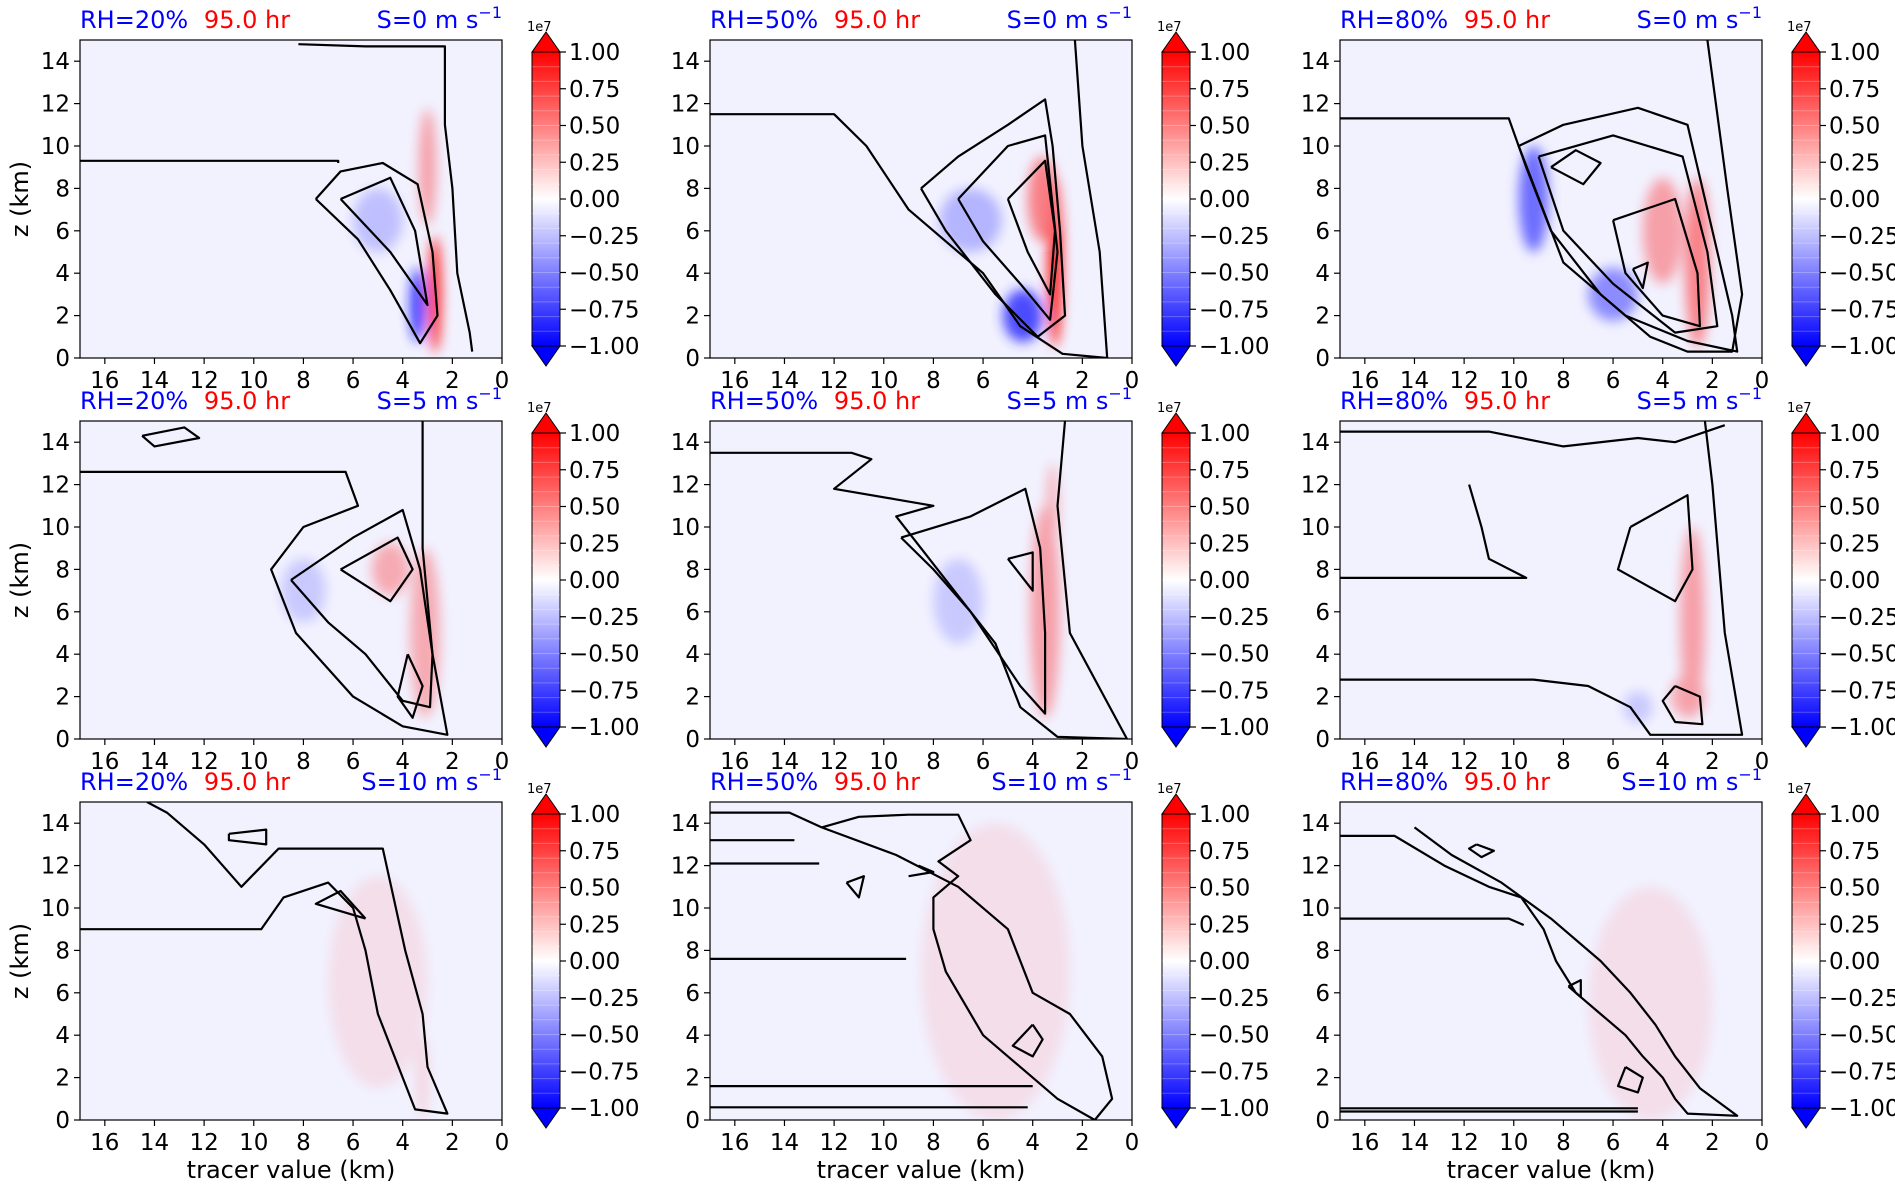 The width and height of the screenshot is (1895, 1191). What do you see at coordinates (1234, 1072) in the screenshot?
I see `colorbar-tick-label: −0.75` at bounding box center [1234, 1072].